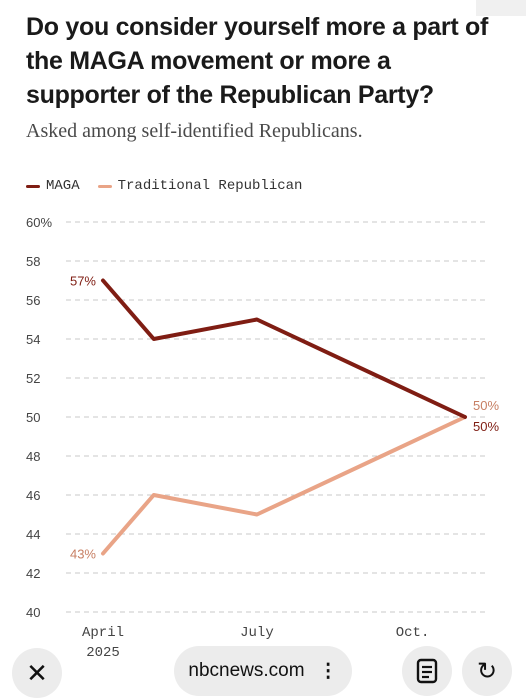 The width and height of the screenshot is (526, 698). What do you see at coordinates (33, 378) in the screenshot?
I see `y-tick-label: 52` at bounding box center [33, 378].